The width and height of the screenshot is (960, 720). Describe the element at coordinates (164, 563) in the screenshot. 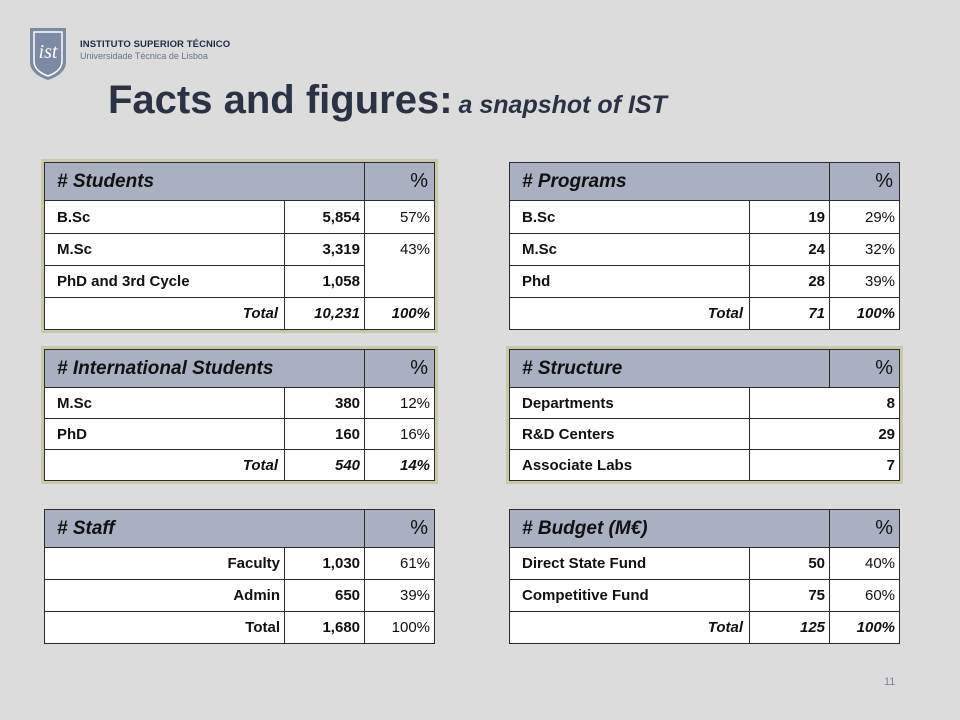

I see `row-label: Faculty` at that location.